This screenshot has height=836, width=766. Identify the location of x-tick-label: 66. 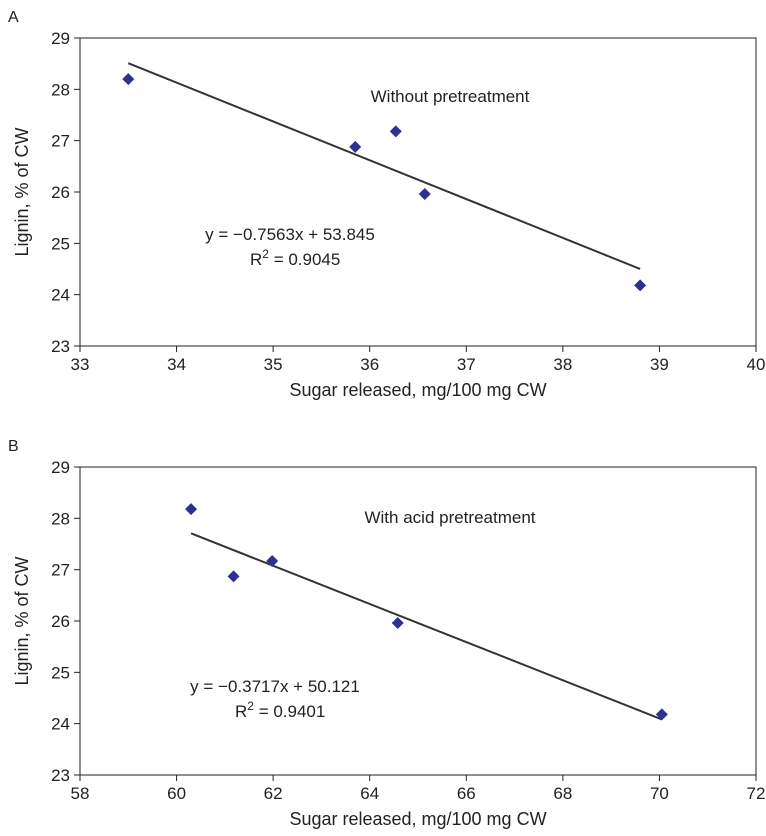
(466, 793).